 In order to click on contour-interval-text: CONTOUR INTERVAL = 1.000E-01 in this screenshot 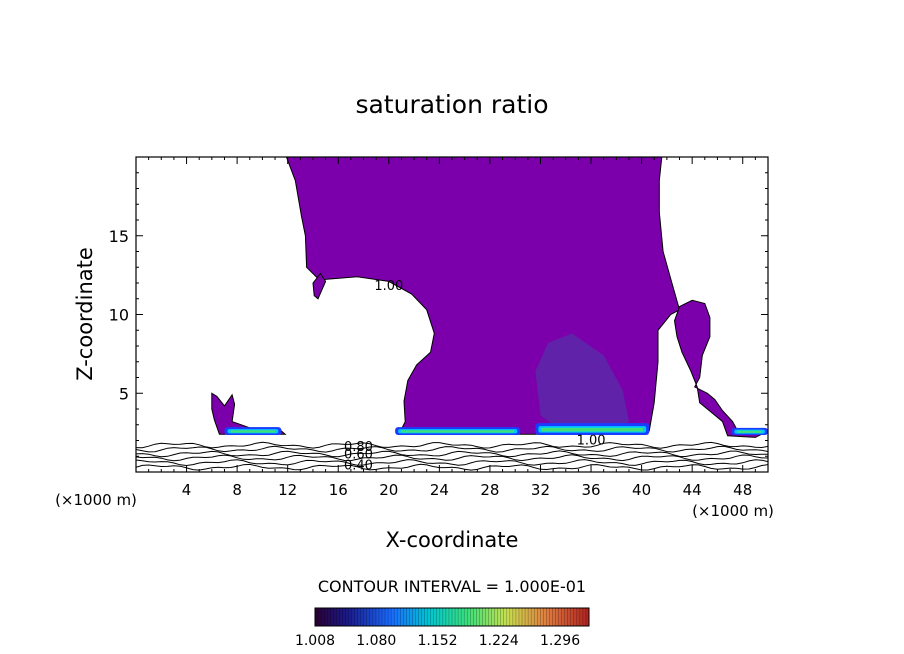, I will do `click(452, 586)`.